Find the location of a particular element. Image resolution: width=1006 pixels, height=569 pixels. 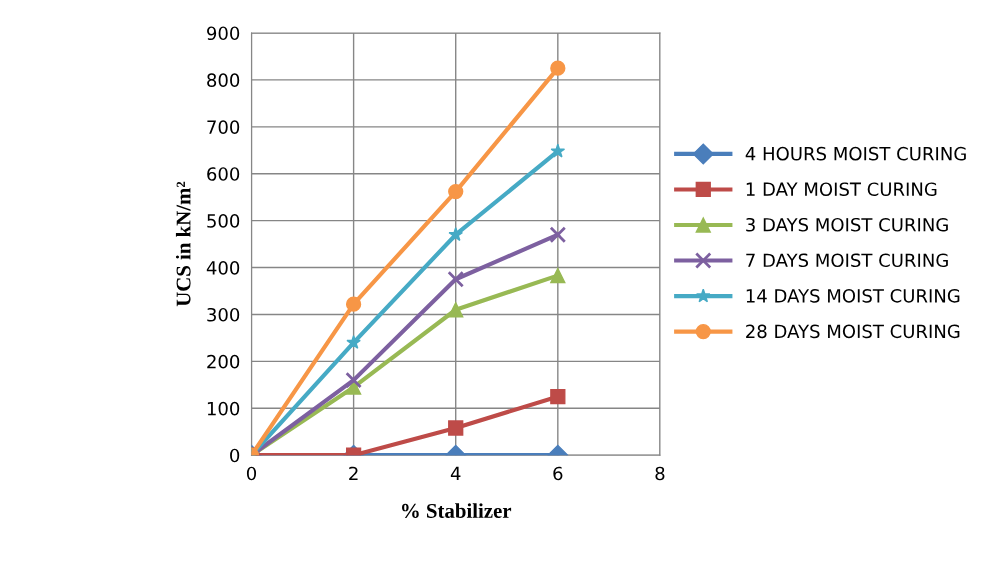

y-tick-label: 800 is located at coordinates (223, 80).